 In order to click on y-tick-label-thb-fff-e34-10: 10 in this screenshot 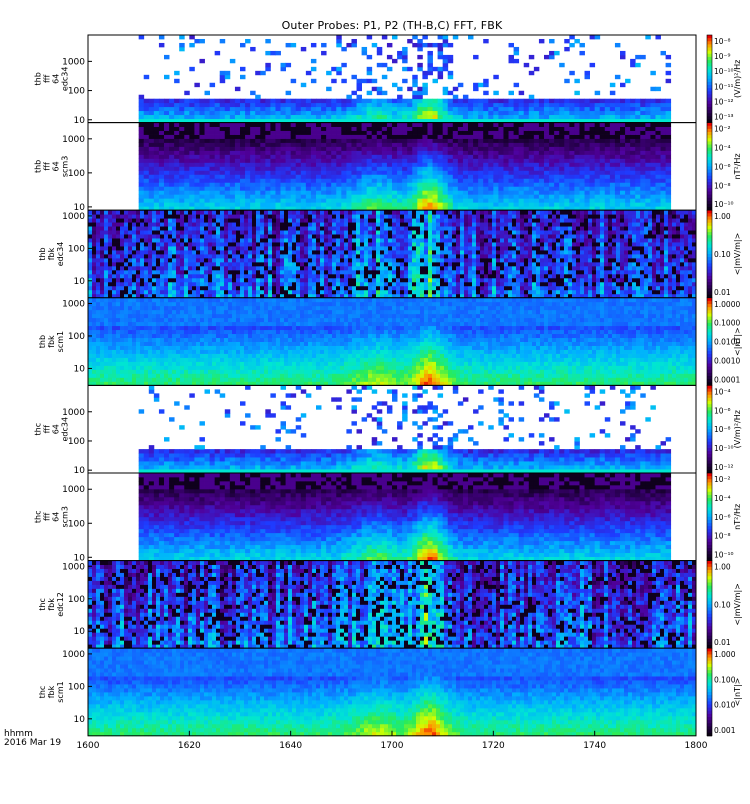, I will do `click(80, 121)`.